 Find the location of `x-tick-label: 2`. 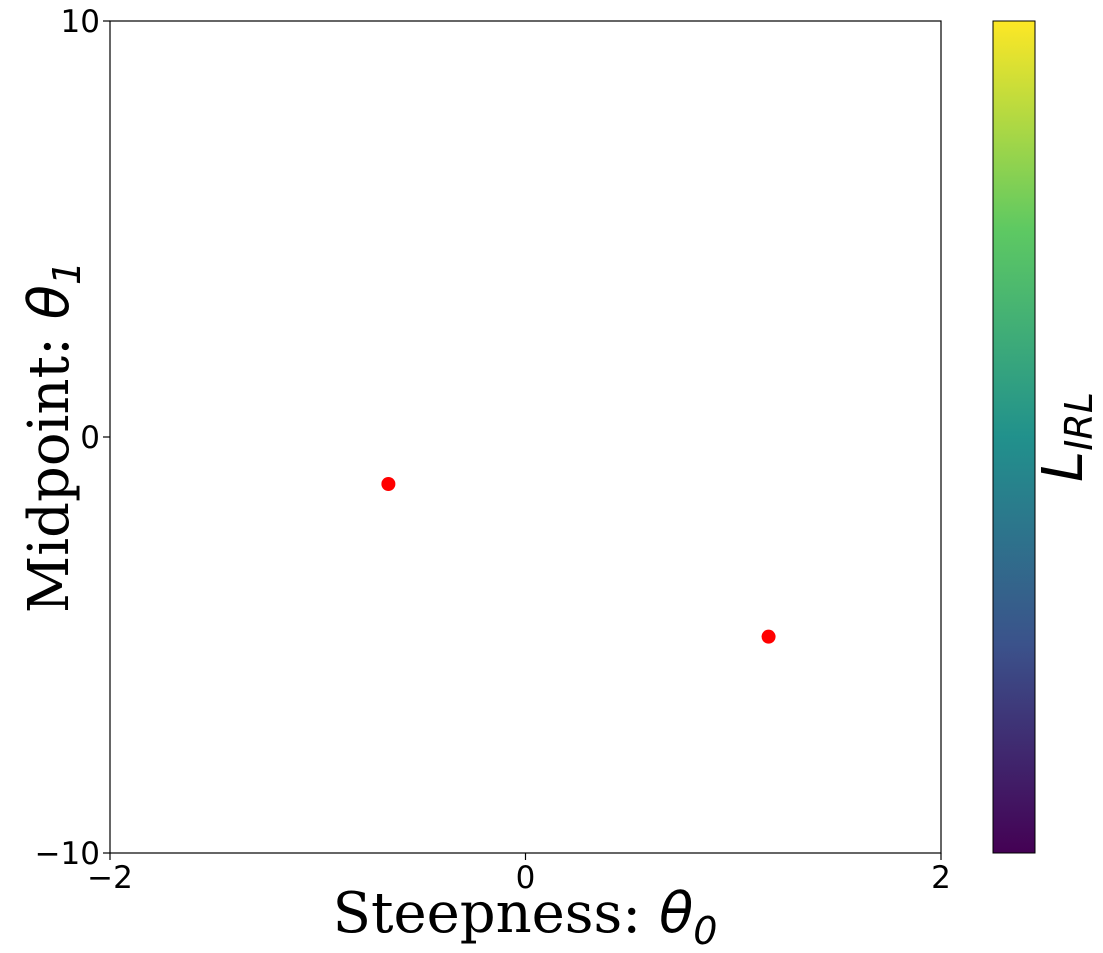

x-tick-label: 2 is located at coordinates (941, 878).